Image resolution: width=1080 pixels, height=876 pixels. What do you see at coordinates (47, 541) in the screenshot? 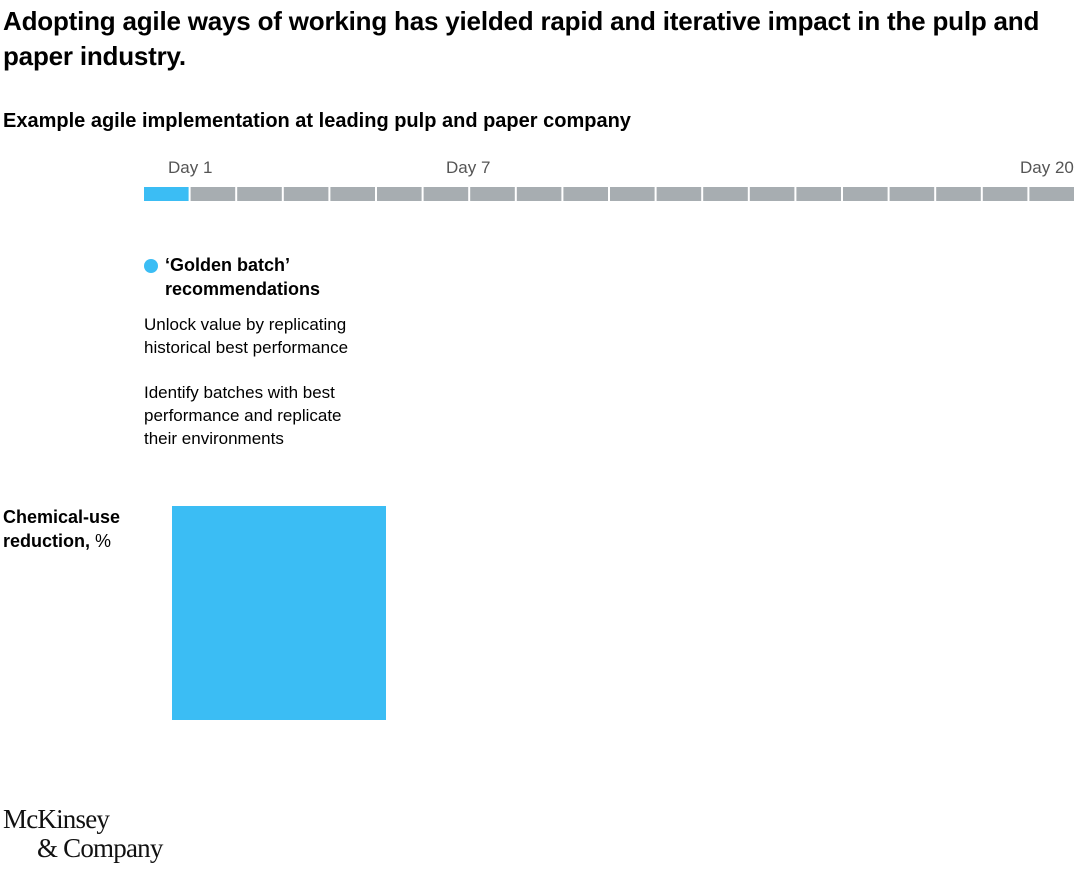
I see `metric-label-line2: reduction,` at bounding box center [47, 541].